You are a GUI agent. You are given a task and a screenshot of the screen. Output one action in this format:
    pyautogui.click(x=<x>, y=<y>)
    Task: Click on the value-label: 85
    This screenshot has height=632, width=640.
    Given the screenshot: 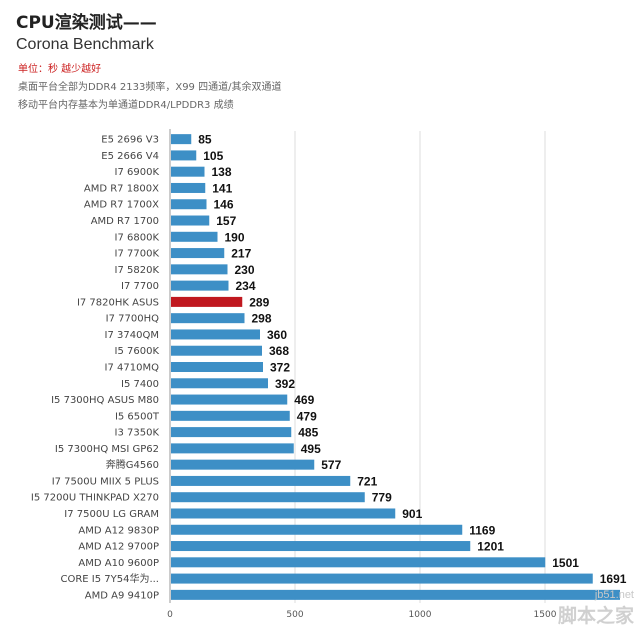 What is the action you would take?
    pyautogui.click(x=205, y=140)
    